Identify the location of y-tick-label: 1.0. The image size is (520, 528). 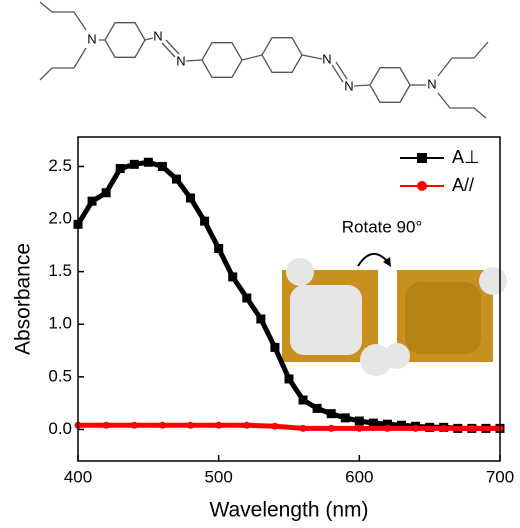
(60, 323).